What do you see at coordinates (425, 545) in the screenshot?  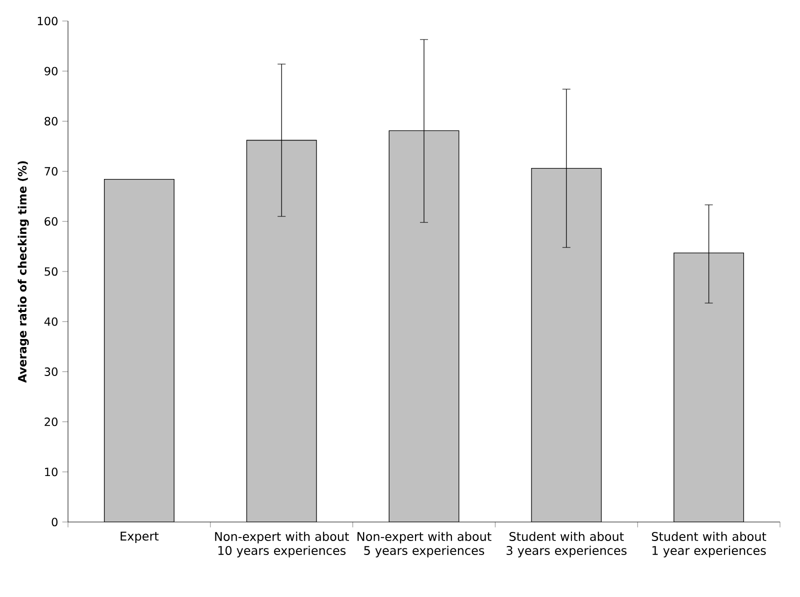 I see `x-tick-label: Non-expert with about 5 years experiences` at bounding box center [425, 545].